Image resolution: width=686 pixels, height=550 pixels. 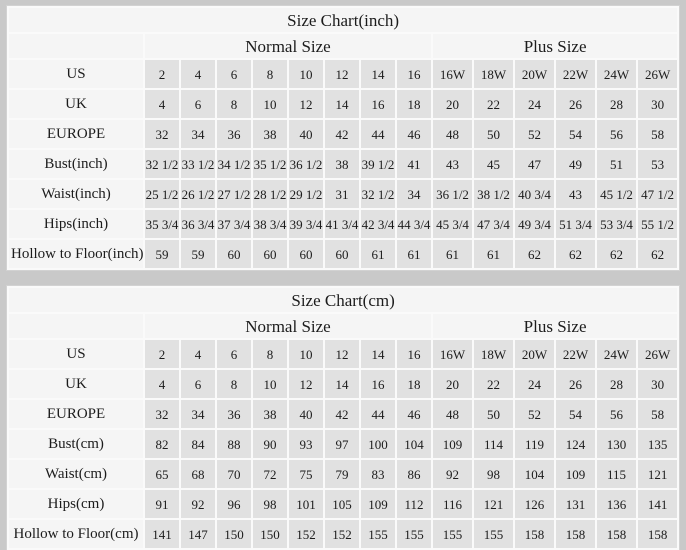 I want to click on value-cell: 119, so click(x=534, y=444).